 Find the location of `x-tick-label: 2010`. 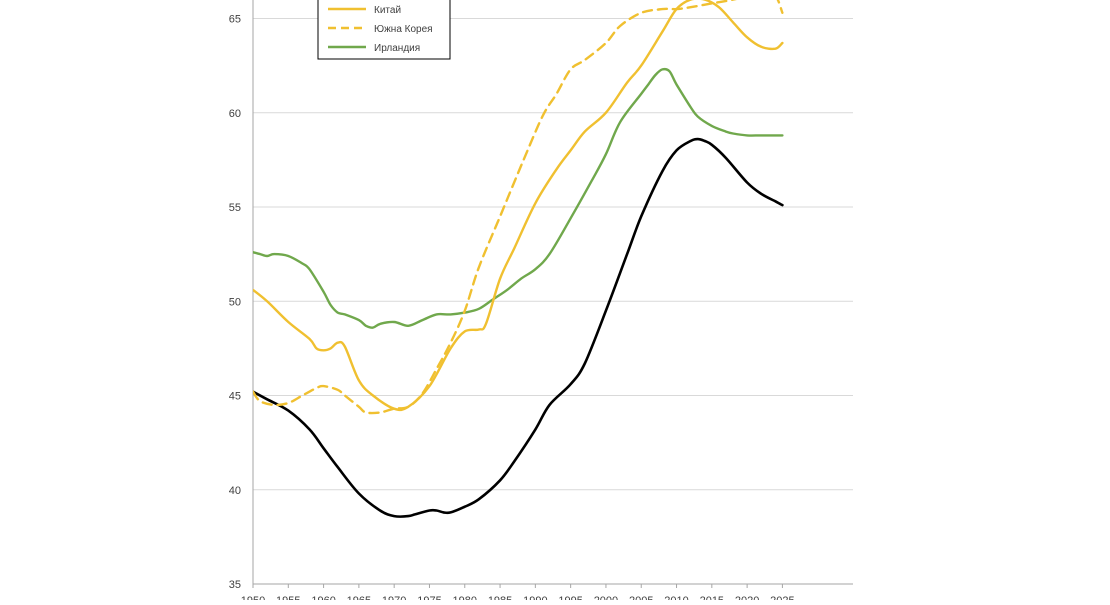

x-tick-label: 2010 is located at coordinates (676, 597).